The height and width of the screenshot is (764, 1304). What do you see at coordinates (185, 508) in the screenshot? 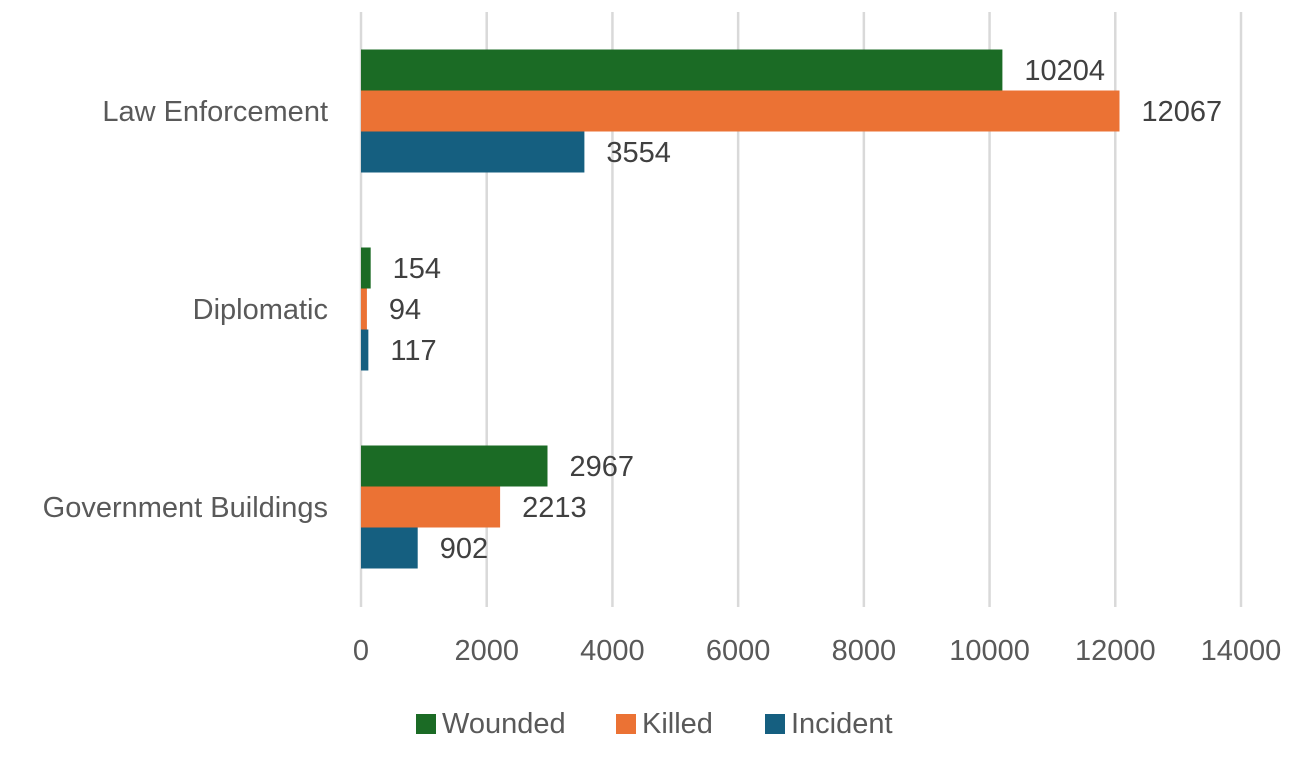
I see `category-label: Government Buildings` at bounding box center [185, 508].